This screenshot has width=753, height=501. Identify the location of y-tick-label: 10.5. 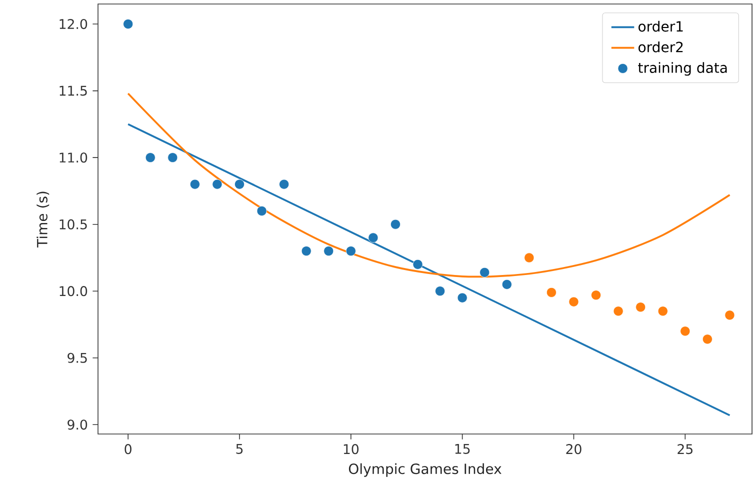
(73, 224).